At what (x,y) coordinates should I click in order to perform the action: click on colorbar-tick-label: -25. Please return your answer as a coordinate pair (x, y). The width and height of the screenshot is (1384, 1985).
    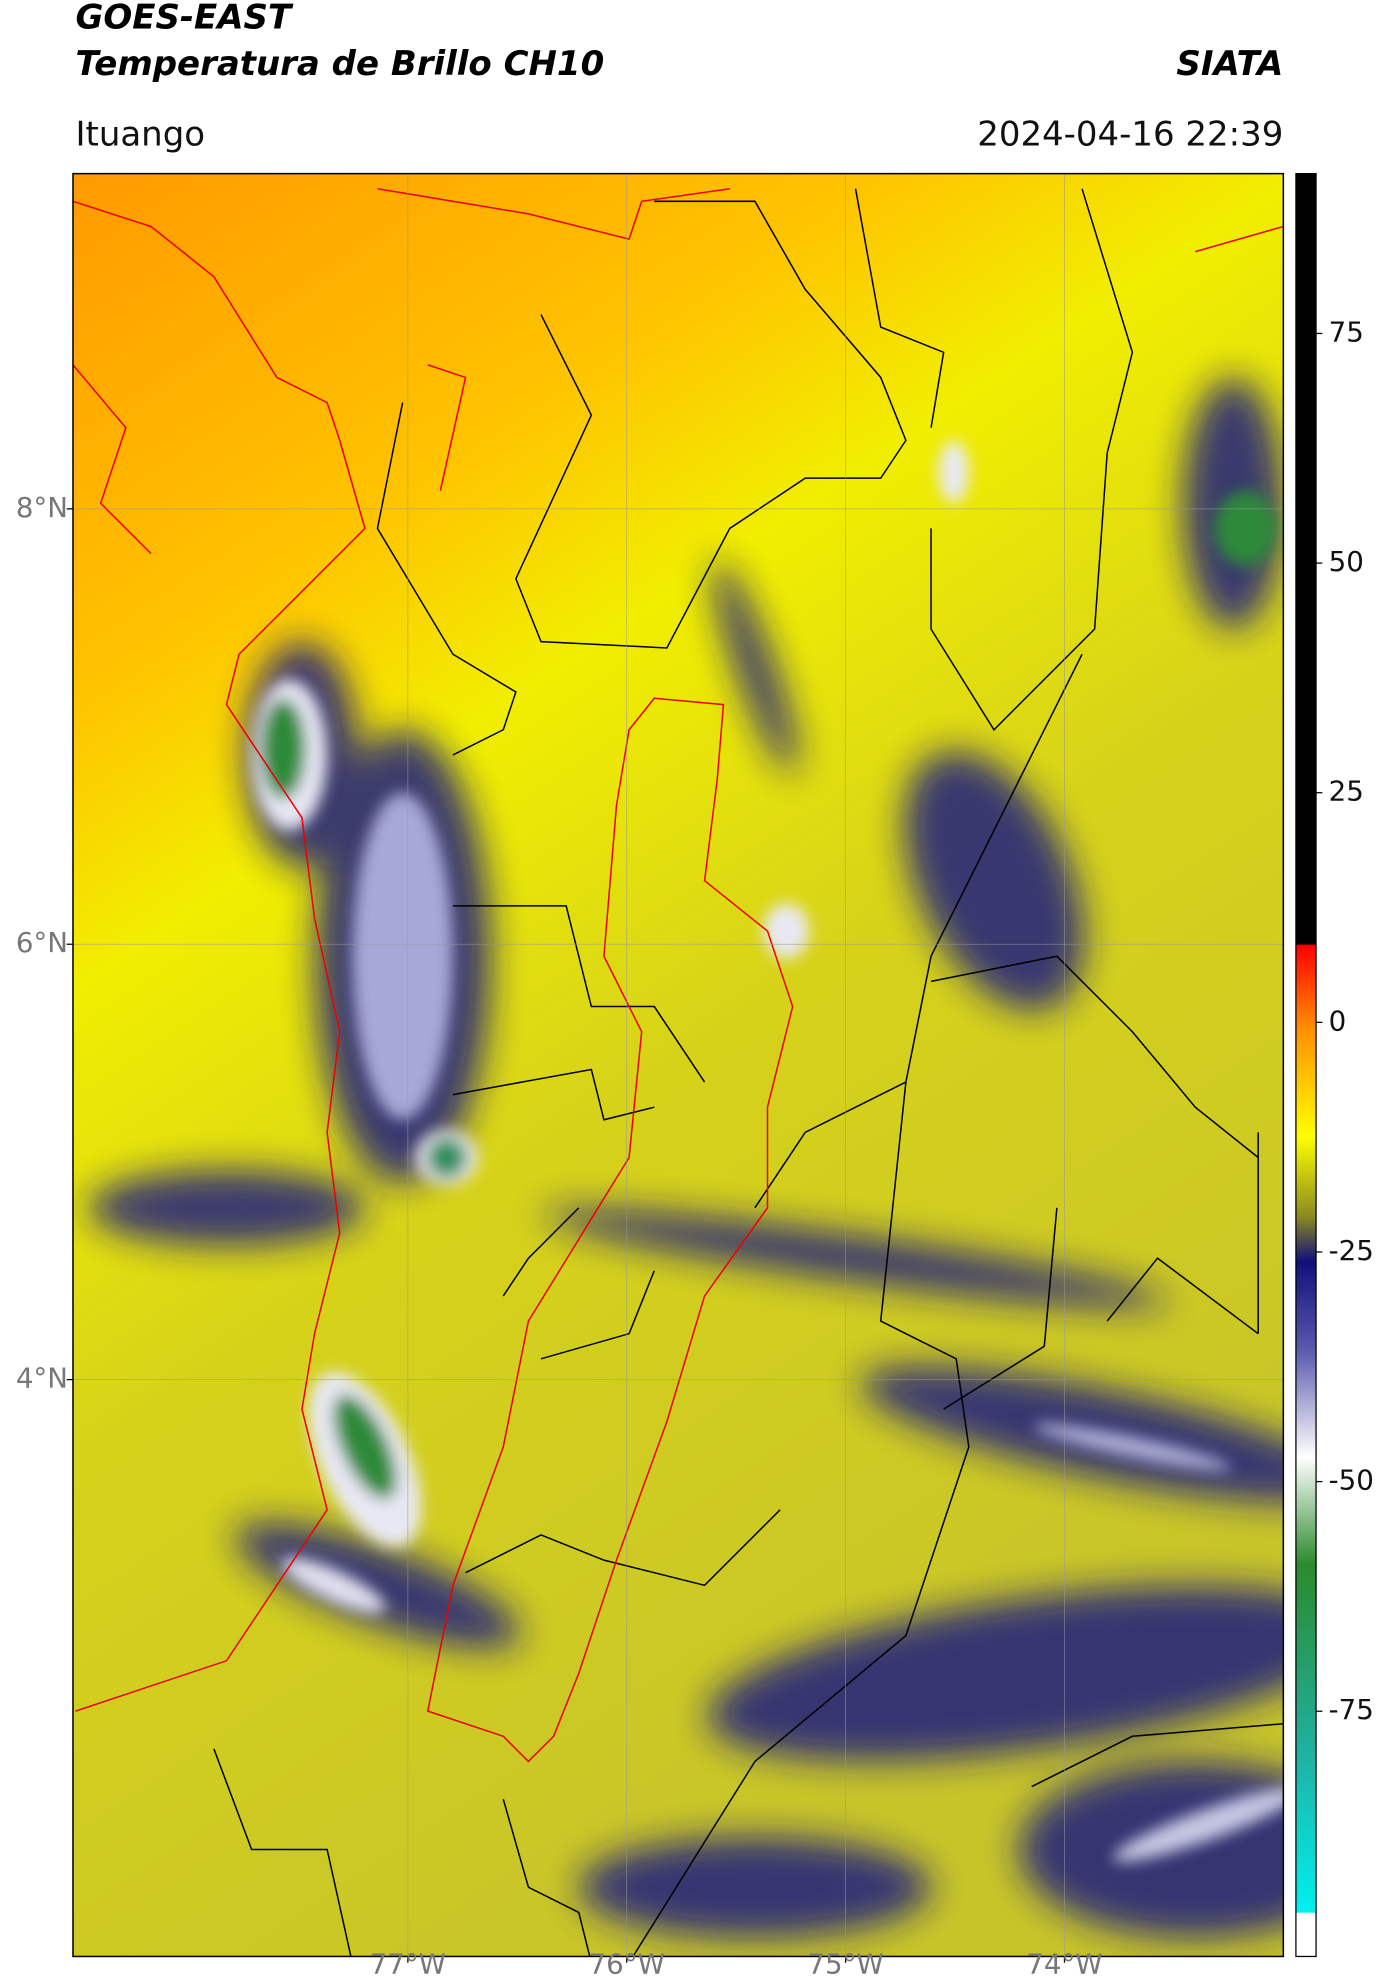
    Looking at the image, I should click on (1351, 1250).